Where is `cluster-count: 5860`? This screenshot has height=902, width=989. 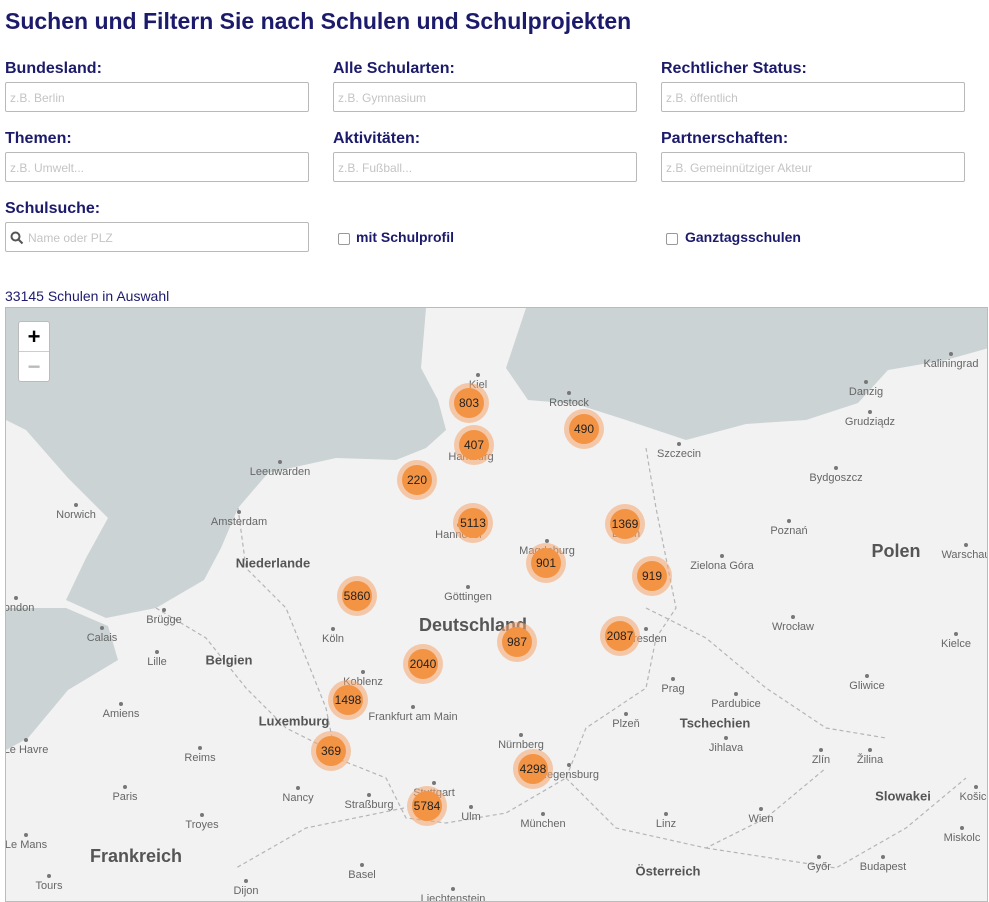 cluster-count: 5860 is located at coordinates (357, 596).